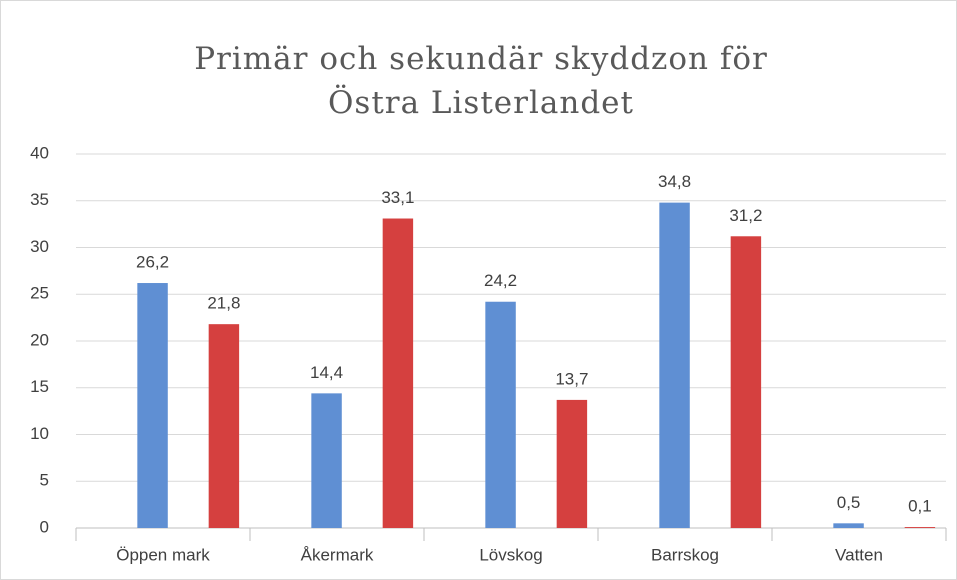 The height and width of the screenshot is (580, 957). What do you see at coordinates (39, 339) in the screenshot?
I see `y-tick-label: 20` at bounding box center [39, 339].